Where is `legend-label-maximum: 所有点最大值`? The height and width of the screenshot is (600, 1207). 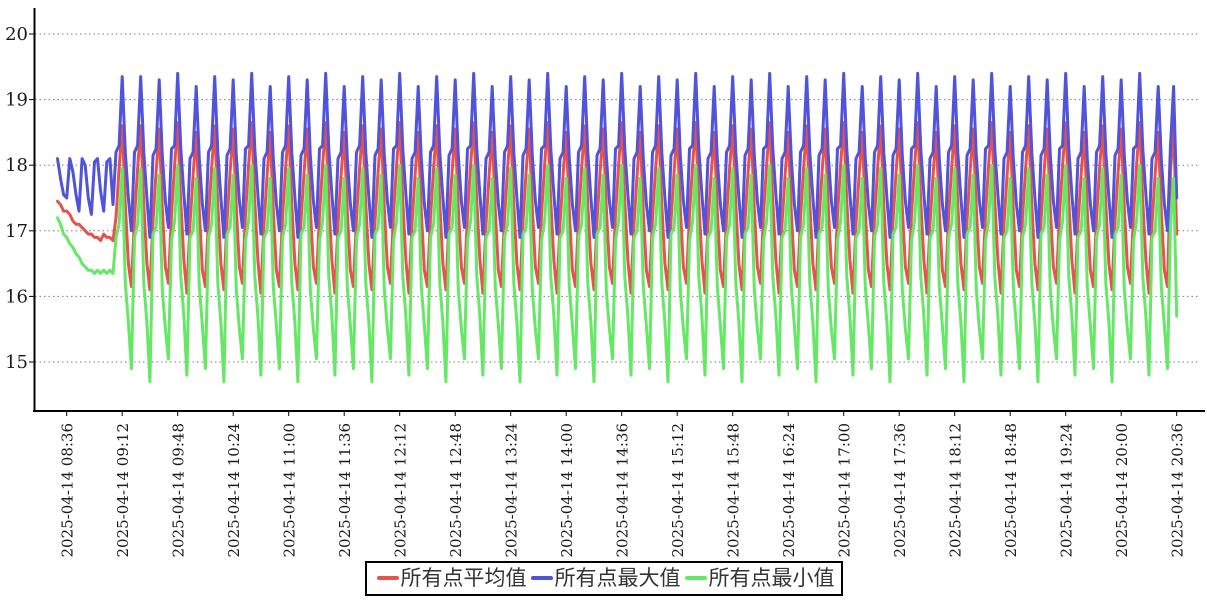 legend-label-maximum: 所有点最大值 is located at coordinates (617, 578).